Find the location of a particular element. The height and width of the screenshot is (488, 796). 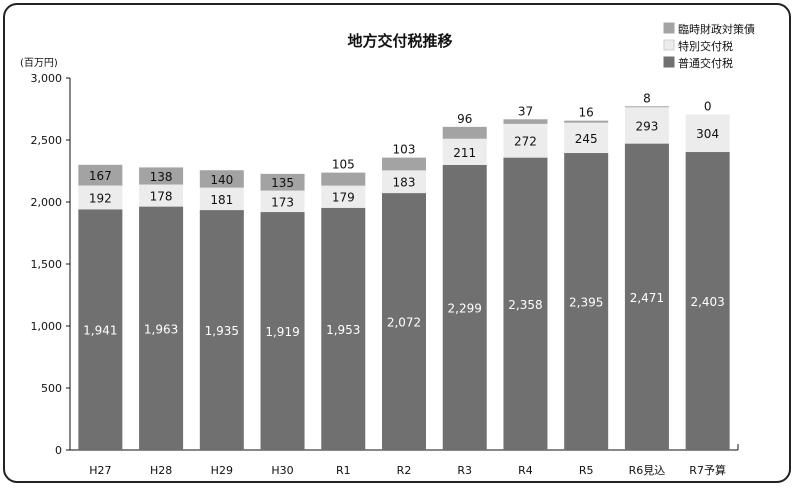

x-tick-label: R1 is located at coordinates (343, 470).